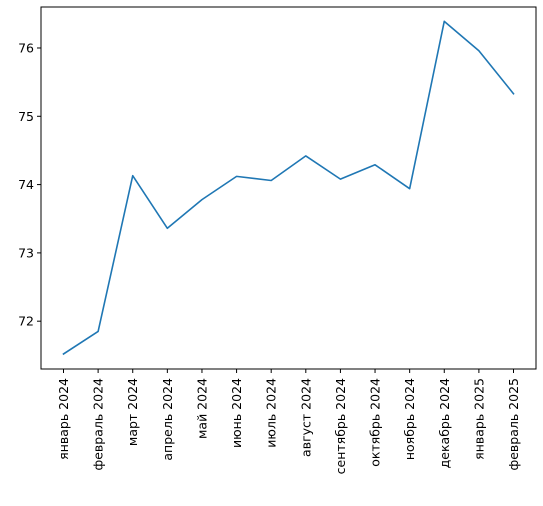 This screenshot has height=506, width=543. What do you see at coordinates (305, 417) in the screenshot?
I see `x-tick-label: август 2024` at bounding box center [305, 417].